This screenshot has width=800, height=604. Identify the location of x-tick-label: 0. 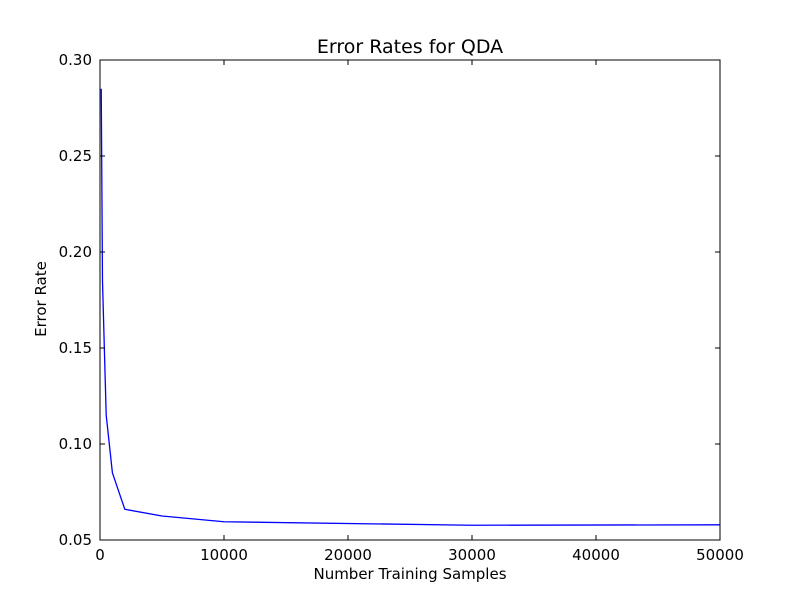
(100, 555).